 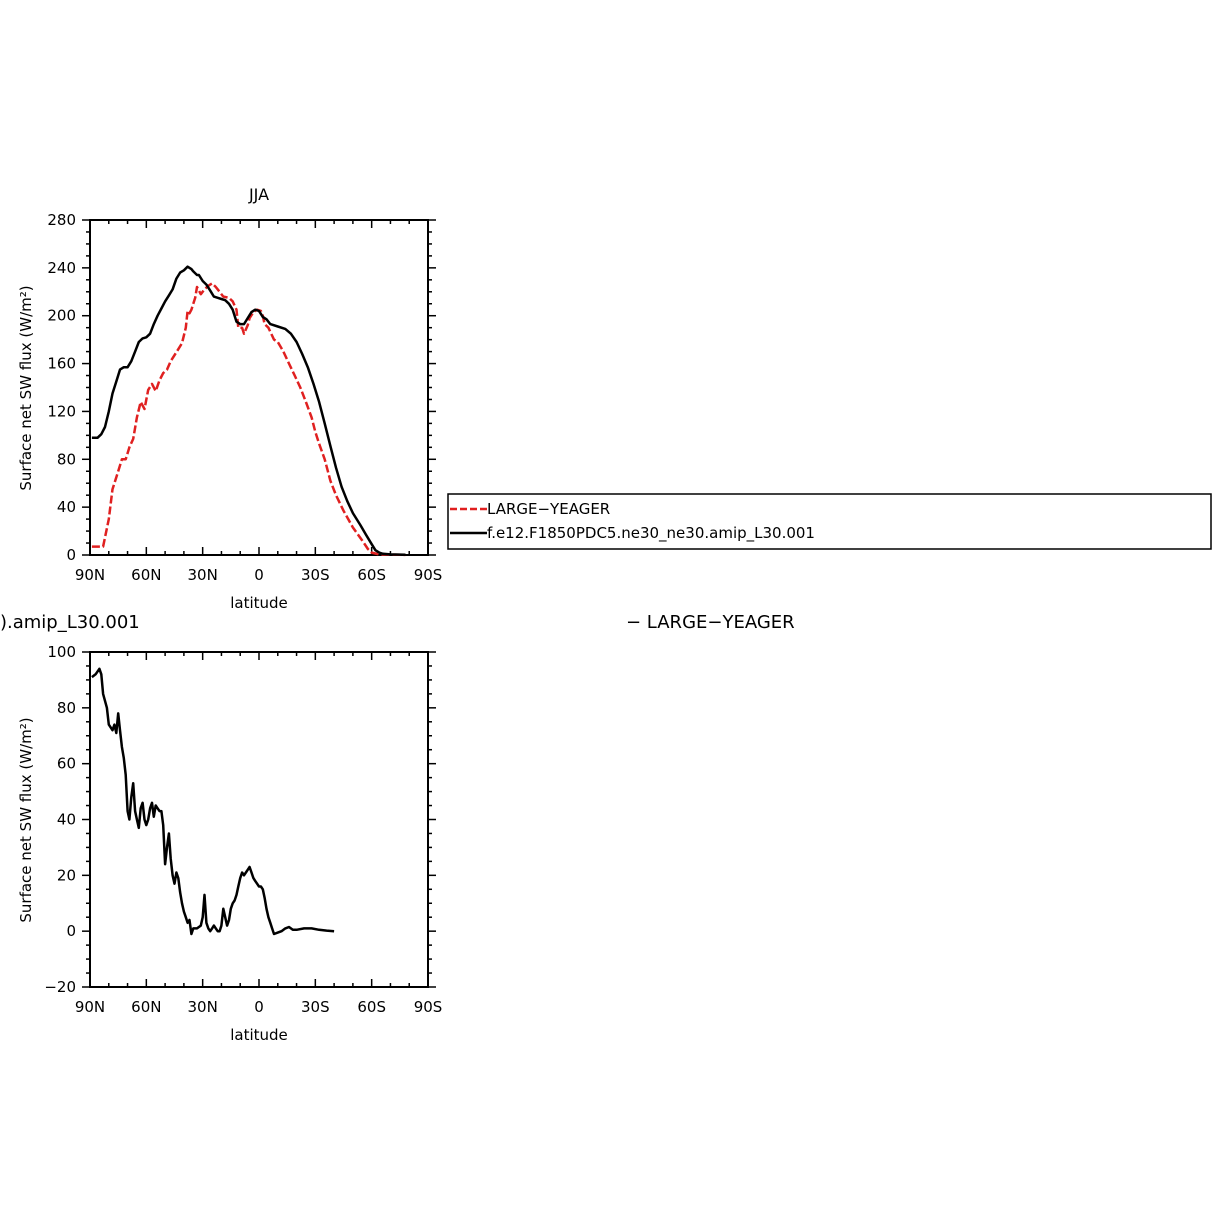 I want to click on panel2-y-tick-labels: −20 0 20 40 60 80 100, so click(x=60, y=819).